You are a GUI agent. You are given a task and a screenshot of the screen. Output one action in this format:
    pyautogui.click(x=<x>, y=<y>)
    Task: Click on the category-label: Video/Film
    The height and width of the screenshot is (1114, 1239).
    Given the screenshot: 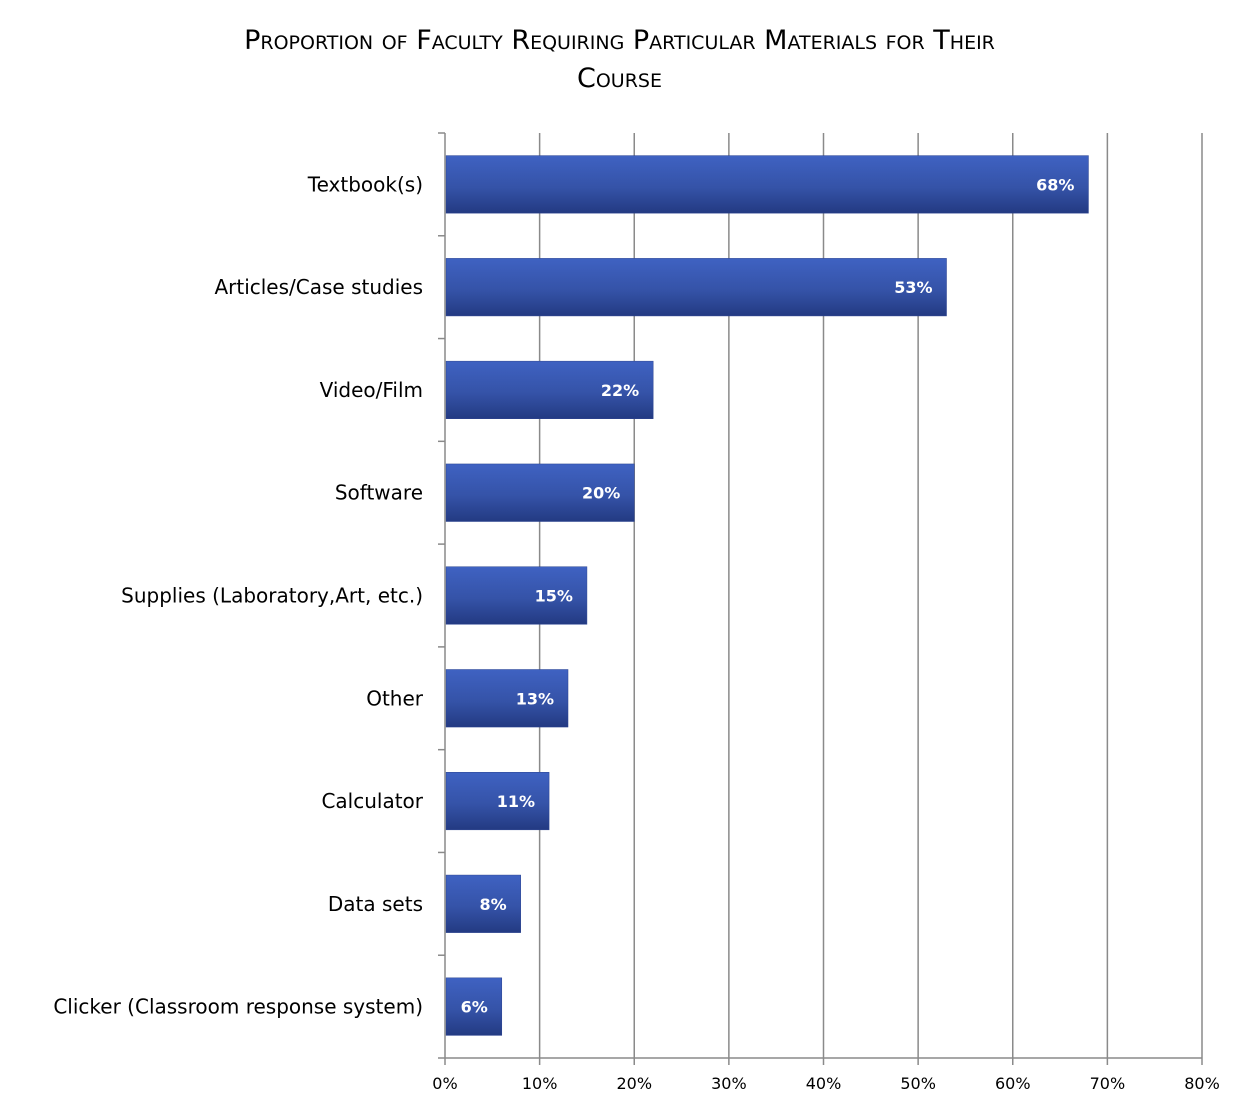 What is the action you would take?
    pyautogui.click(x=371, y=390)
    